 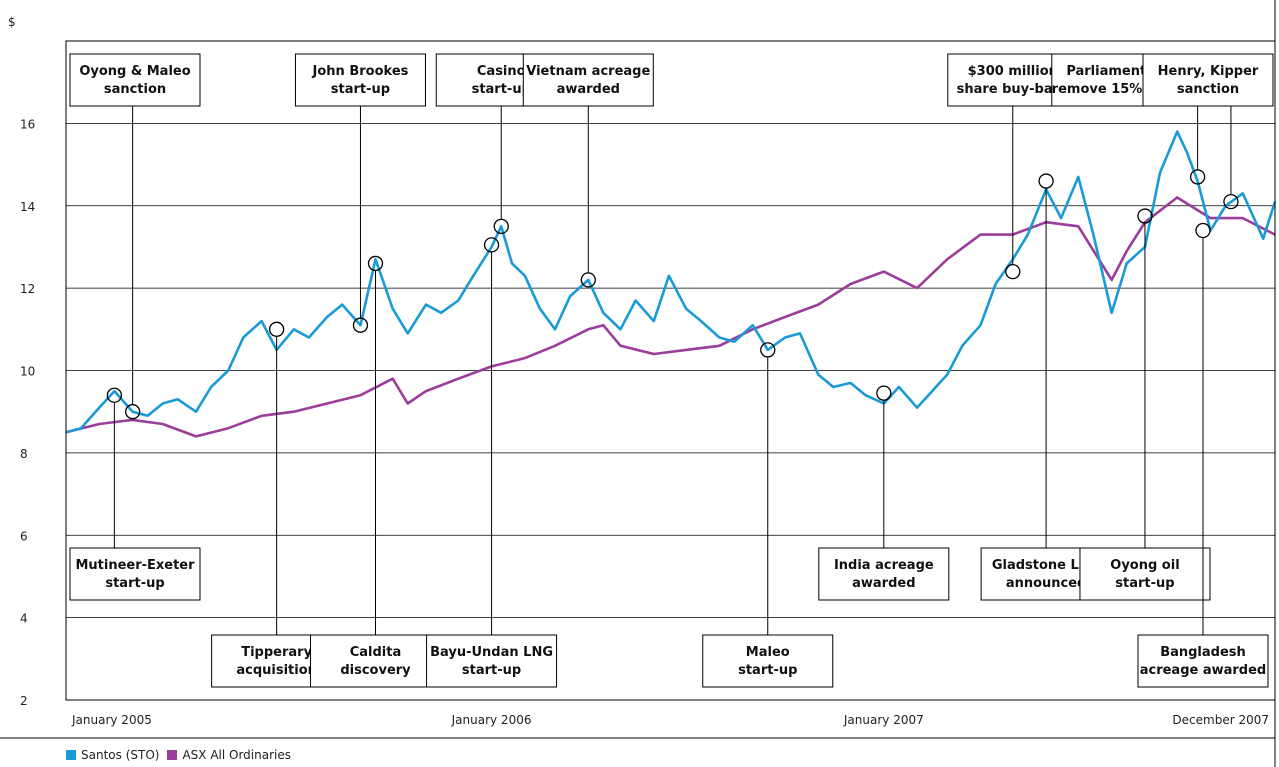 What do you see at coordinates (27, 124) in the screenshot?
I see `y-tick-label: 16` at bounding box center [27, 124].